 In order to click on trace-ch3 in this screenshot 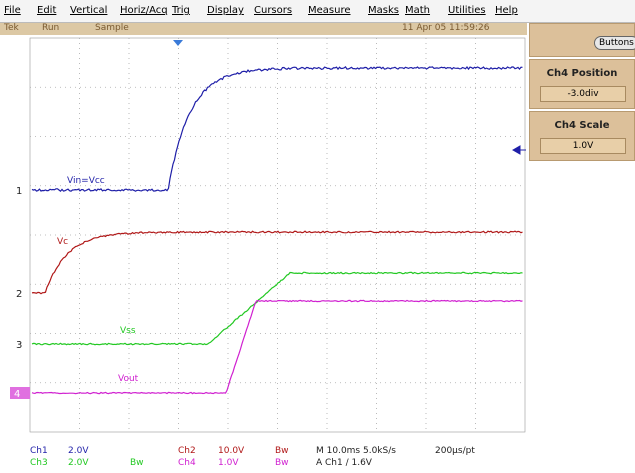, I will do `click(277, 308)`.